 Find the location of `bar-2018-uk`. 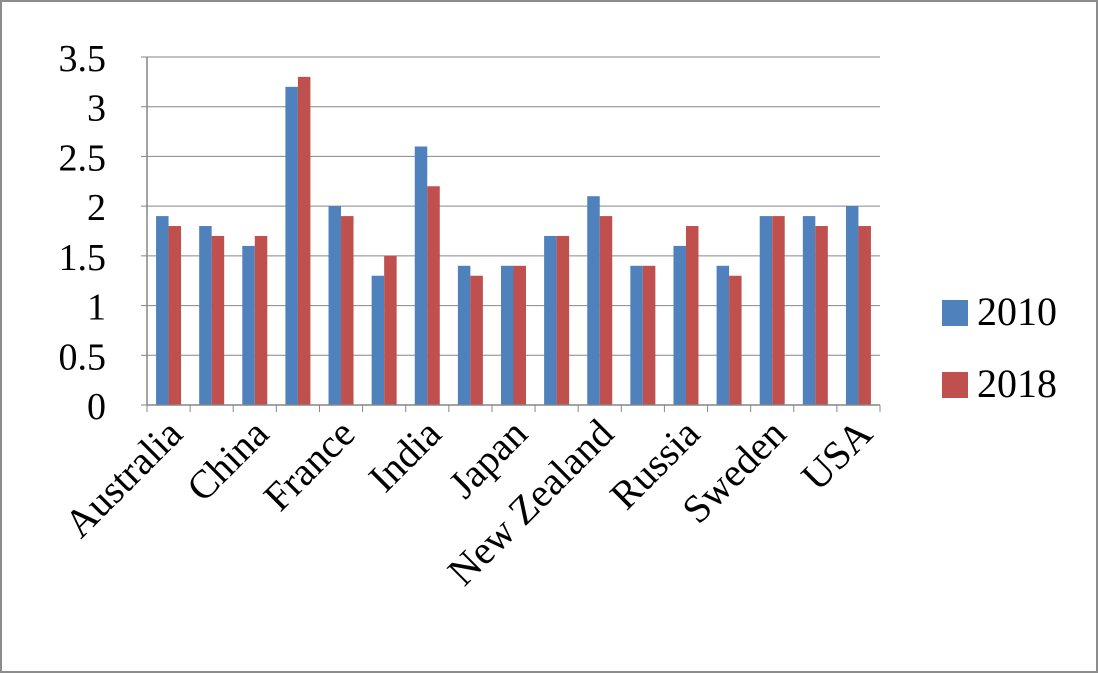

bar-2018-uk is located at coordinates (821, 315).